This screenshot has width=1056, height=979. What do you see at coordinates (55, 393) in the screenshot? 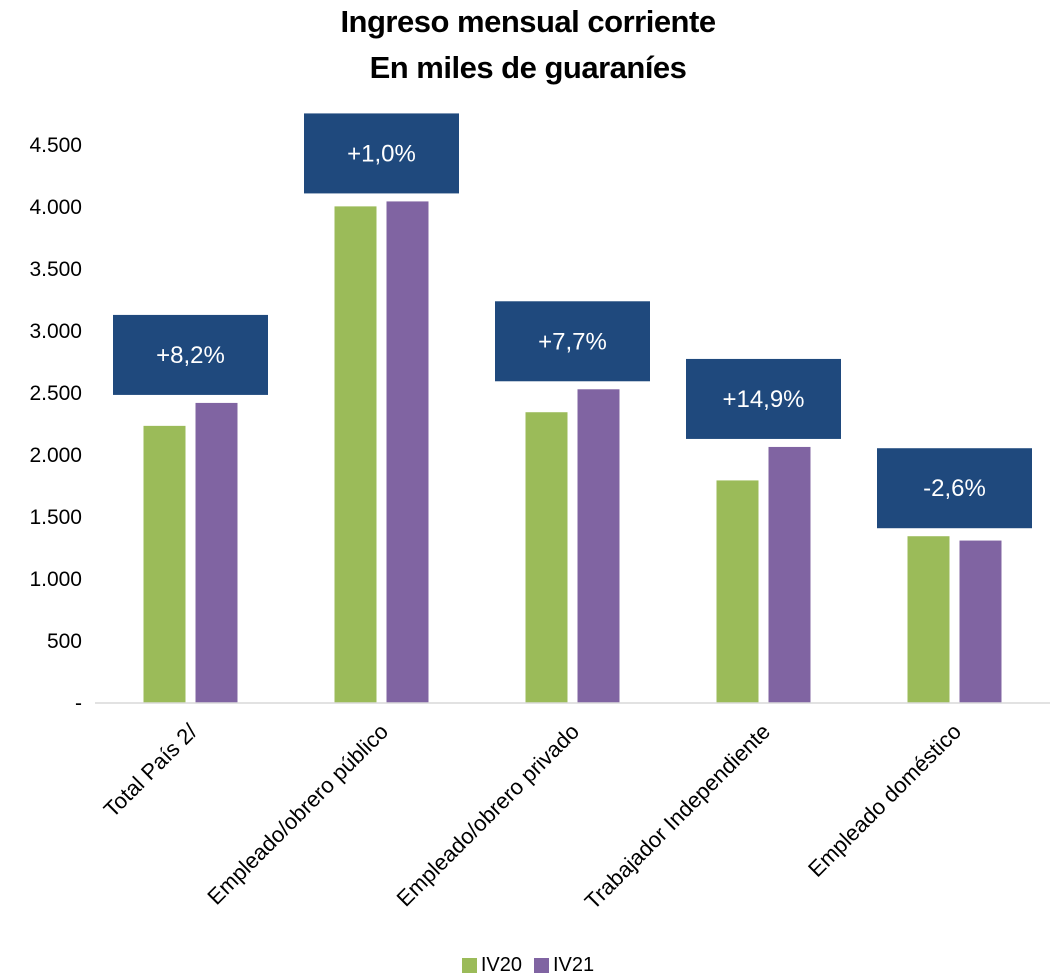
I see `y-tick-label: 2.500` at bounding box center [55, 393].